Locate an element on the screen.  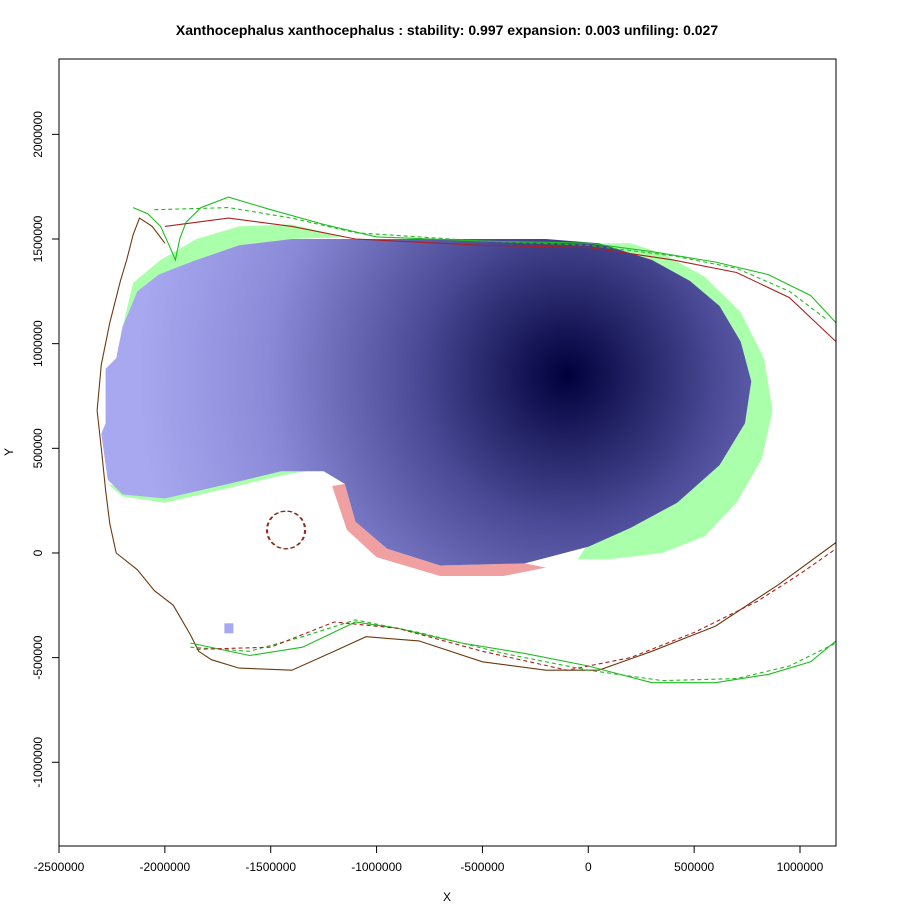
y-axis-label: Y is located at coordinates (9, 452).